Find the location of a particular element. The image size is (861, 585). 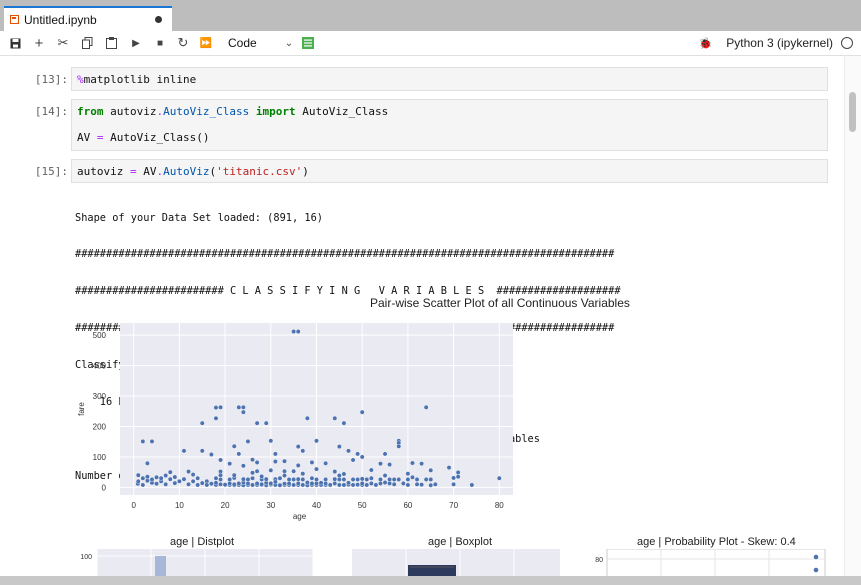

notebook-scrollbar is located at coordinates (852, 316).